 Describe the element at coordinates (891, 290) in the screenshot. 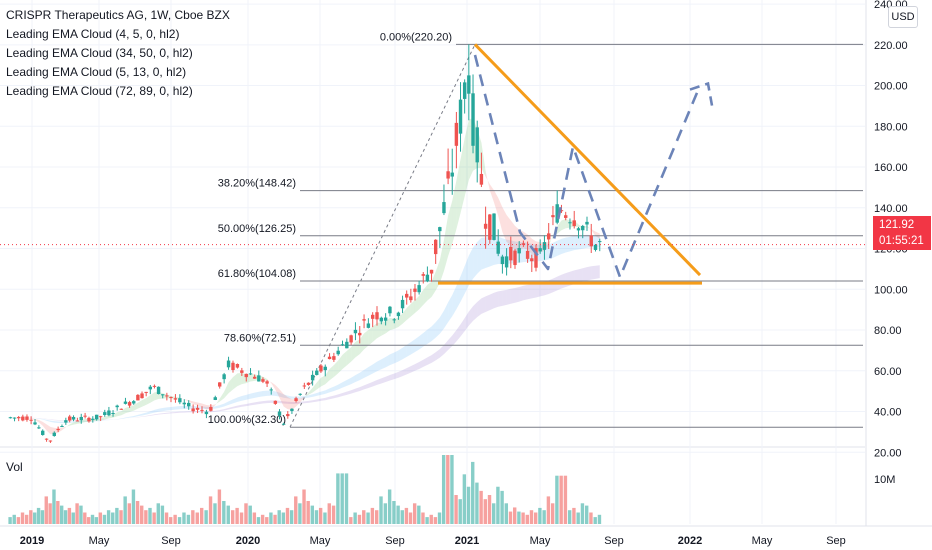

I see `y-tick-label: 100.00` at that location.